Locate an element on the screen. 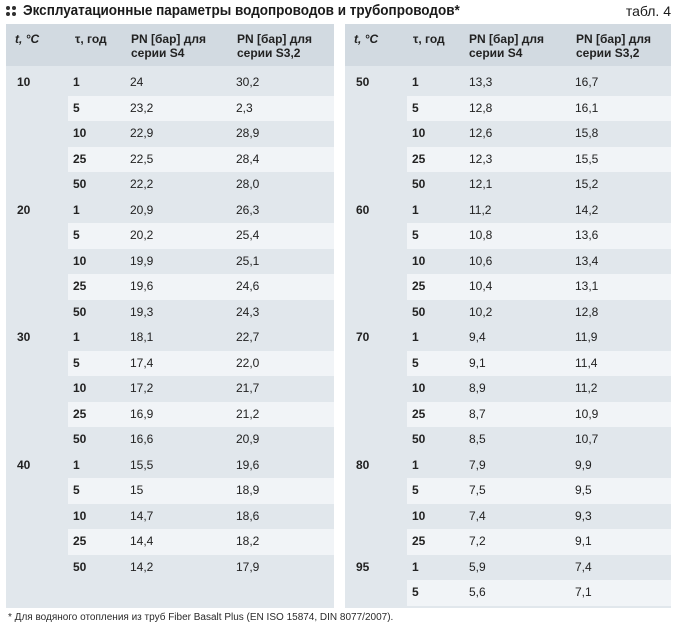 The width and height of the screenshot is (677, 628). pn-s32-cell: 10,9 is located at coordinates (587, 413).